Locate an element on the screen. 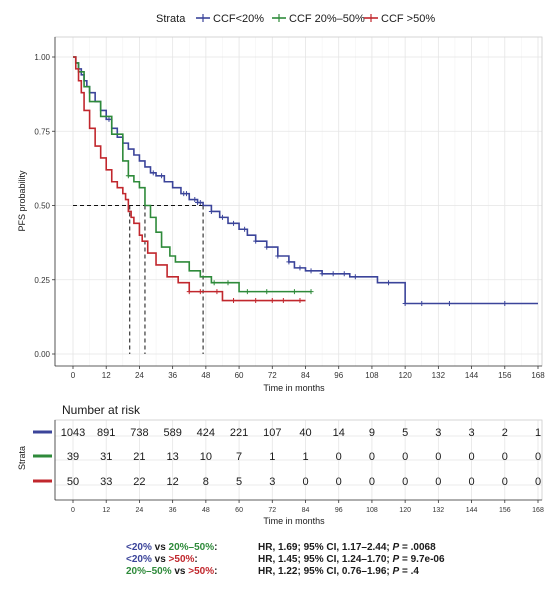 The image size is (549, 591). hr-group-b: >50% is located at coordinates (201, 571).